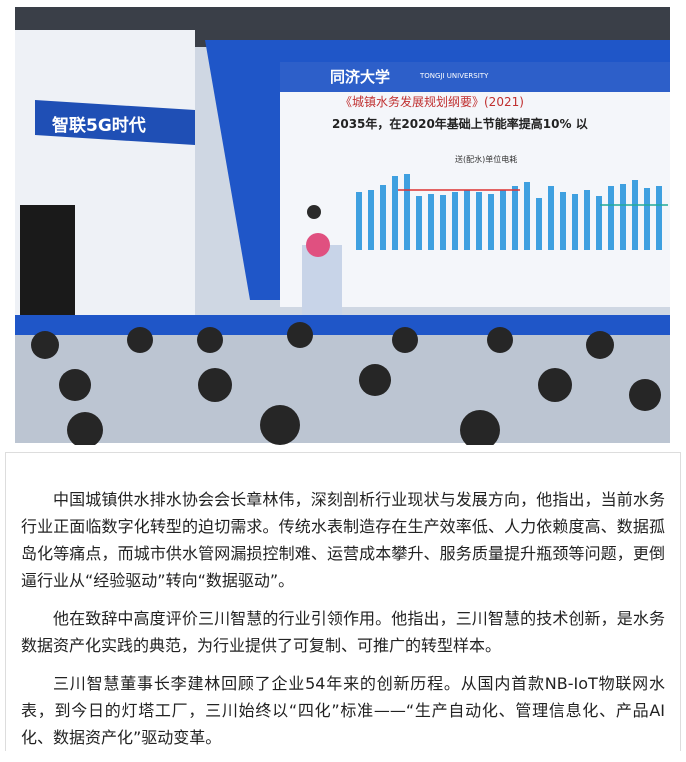  What do you see at coordinates (460, 123) in the screenshot?
I see `screen-subtitle: 2035年，在2020年基础上节能率提高10% 以` at bounding box center [460, 123].